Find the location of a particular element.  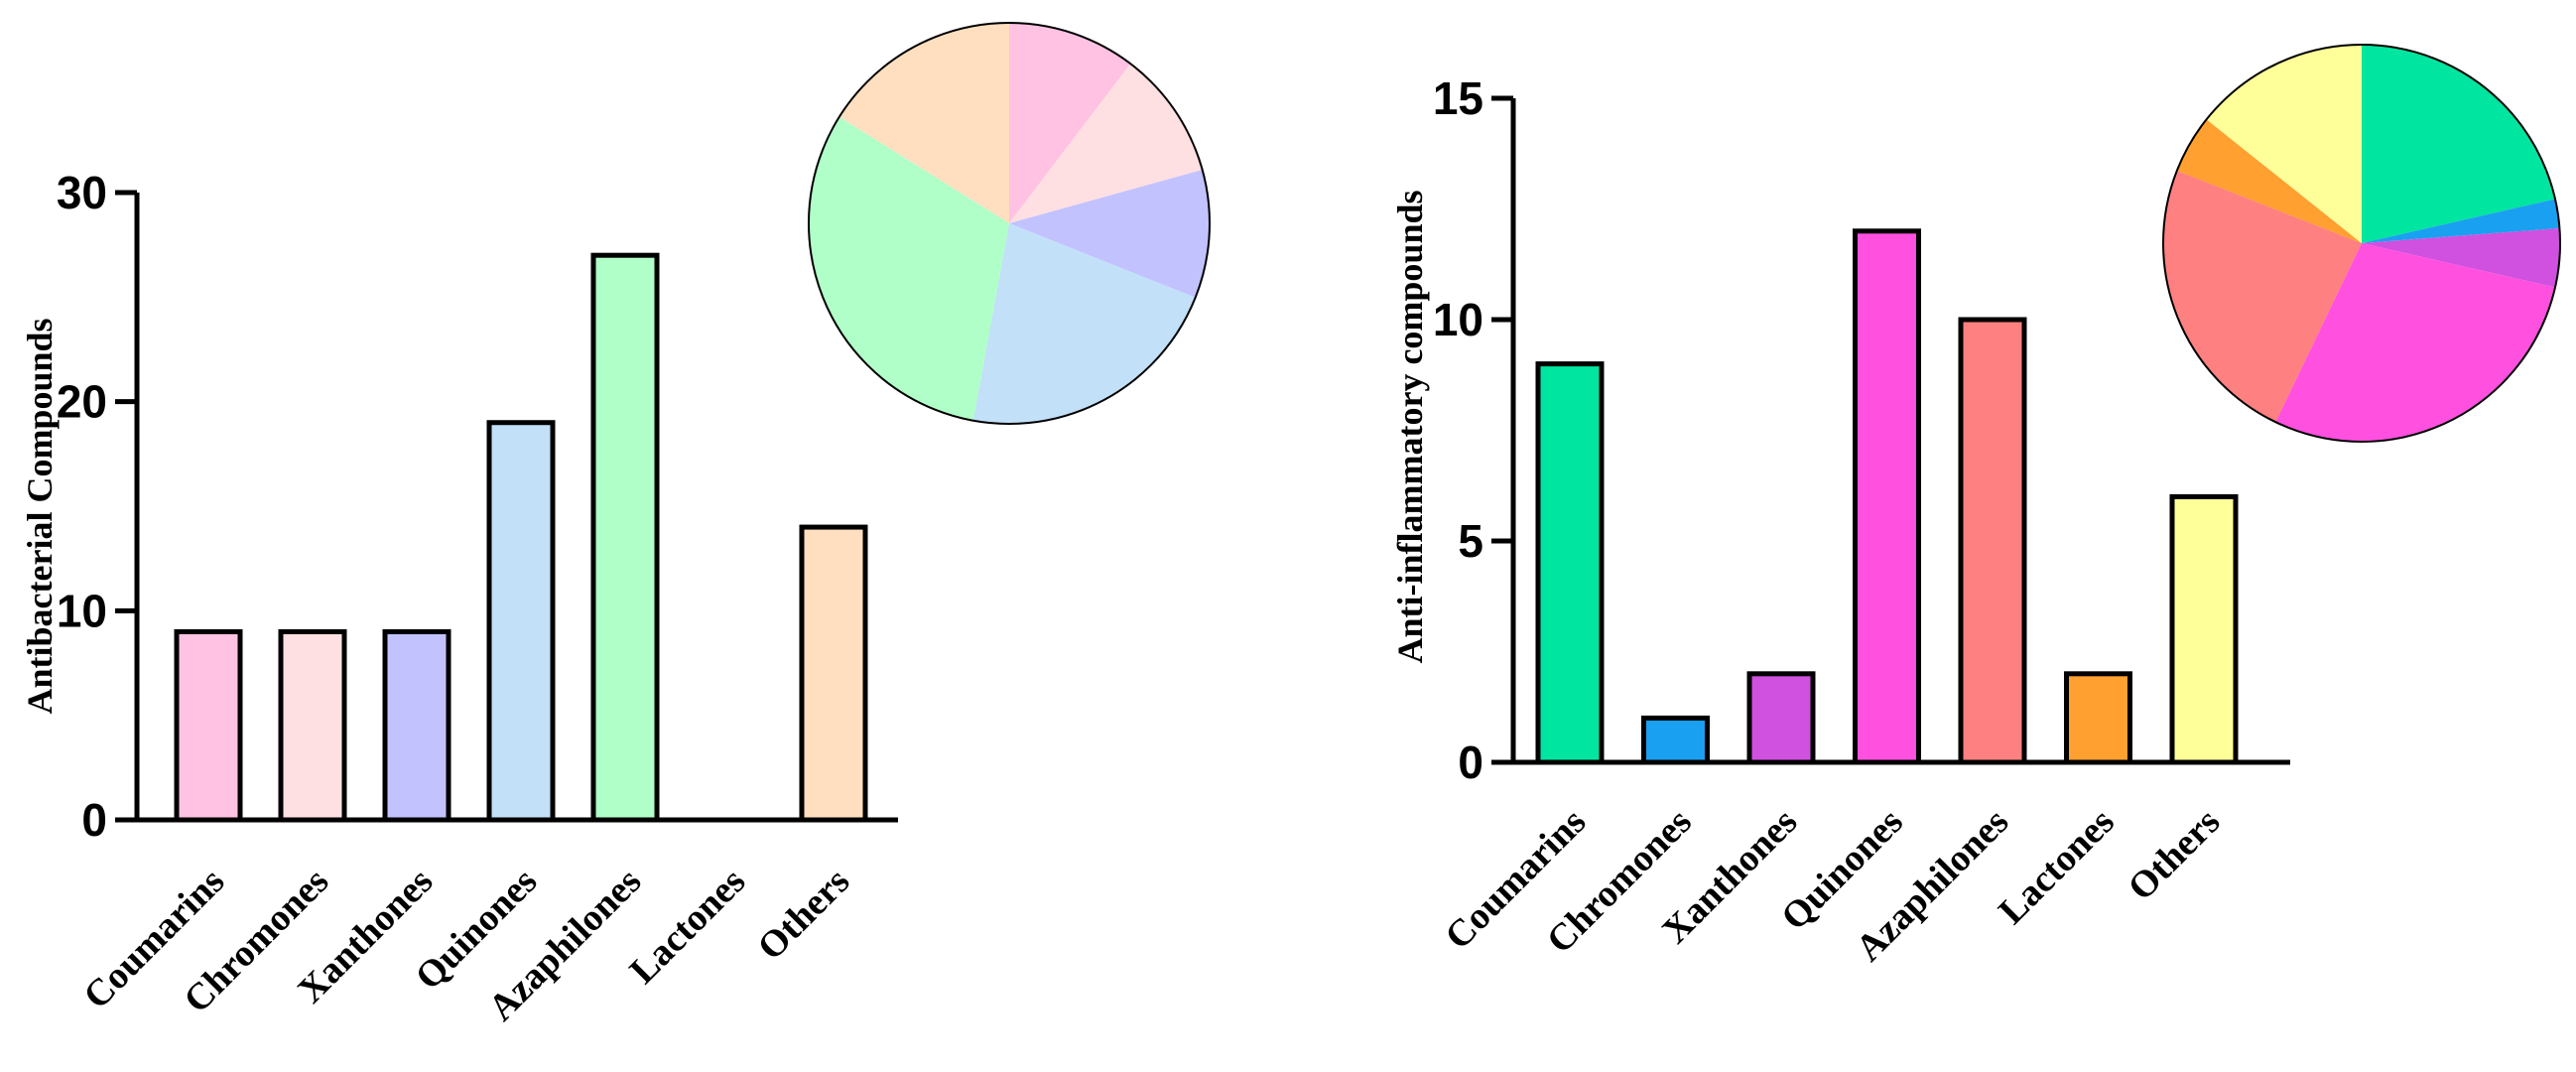

y-tick-label: 20 is located at coordinates (82, 402).